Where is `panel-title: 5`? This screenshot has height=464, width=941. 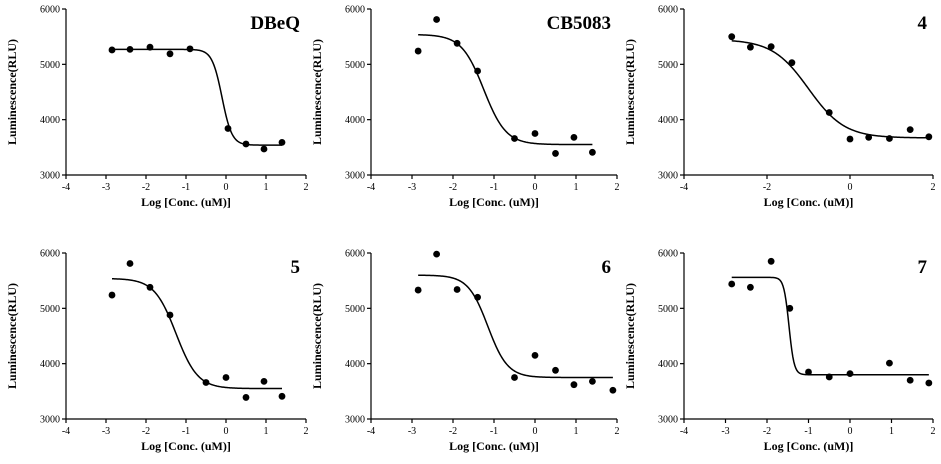 panel-title: 5 is located at coordinates (296, 267).